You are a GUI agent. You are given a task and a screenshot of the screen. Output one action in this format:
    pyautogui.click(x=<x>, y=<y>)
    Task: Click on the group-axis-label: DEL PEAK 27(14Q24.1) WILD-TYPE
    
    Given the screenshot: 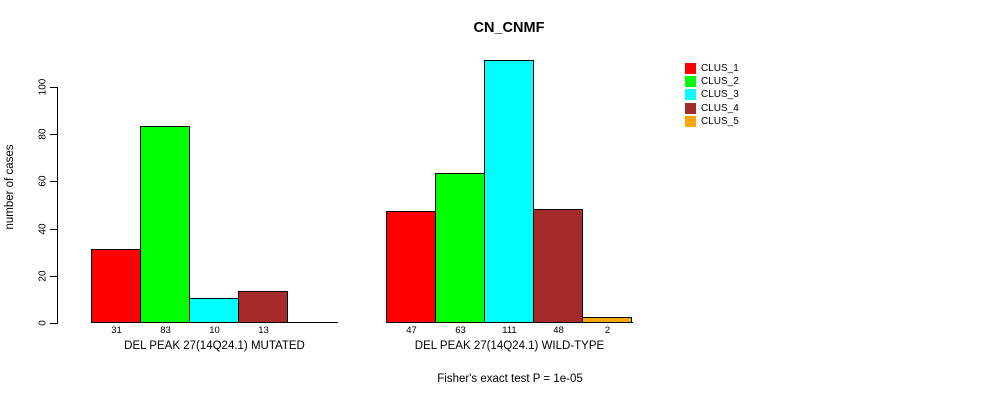 What is the action you would take?
    pyautogui.click(x=509, y=346)
    